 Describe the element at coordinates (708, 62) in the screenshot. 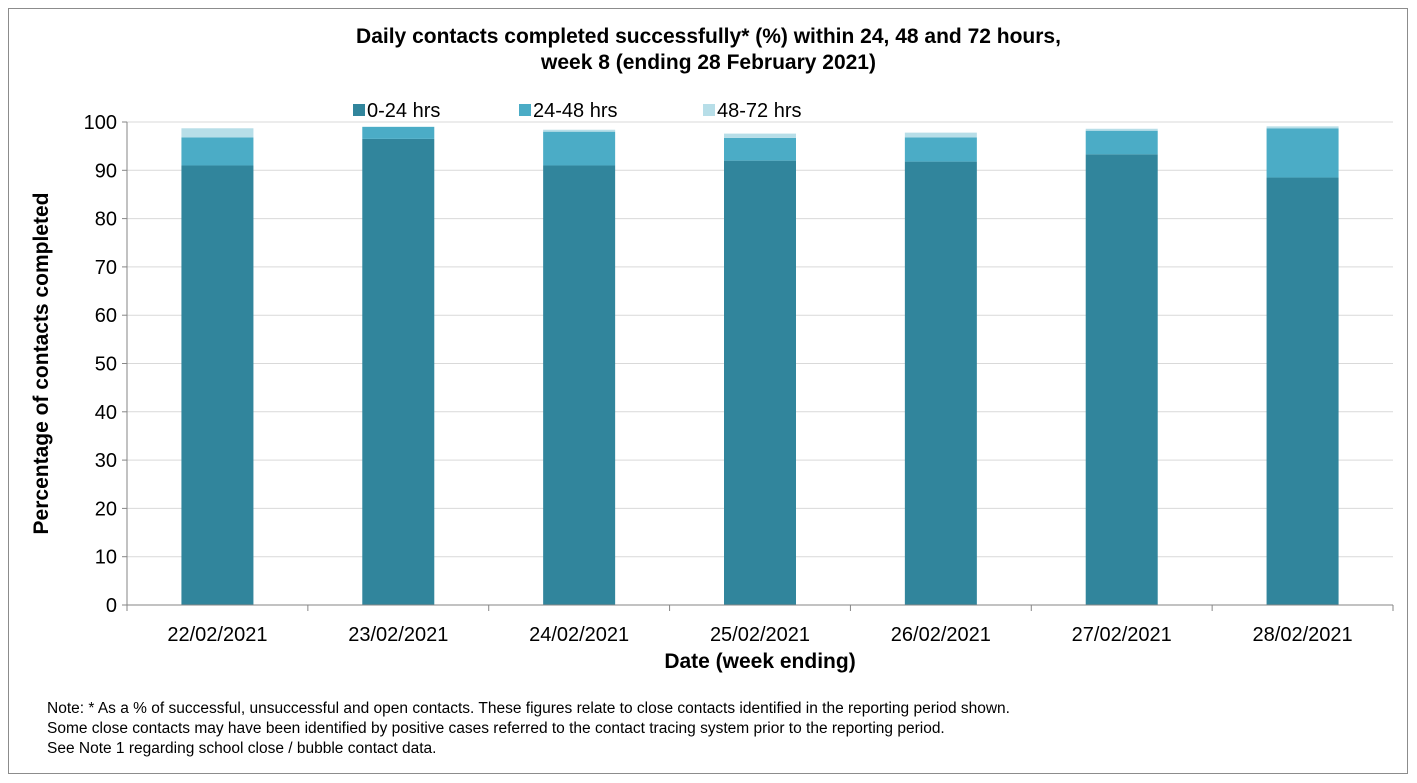

I see `chart-title-line-2: week 8 (ending 28 February 2021)` at that location.